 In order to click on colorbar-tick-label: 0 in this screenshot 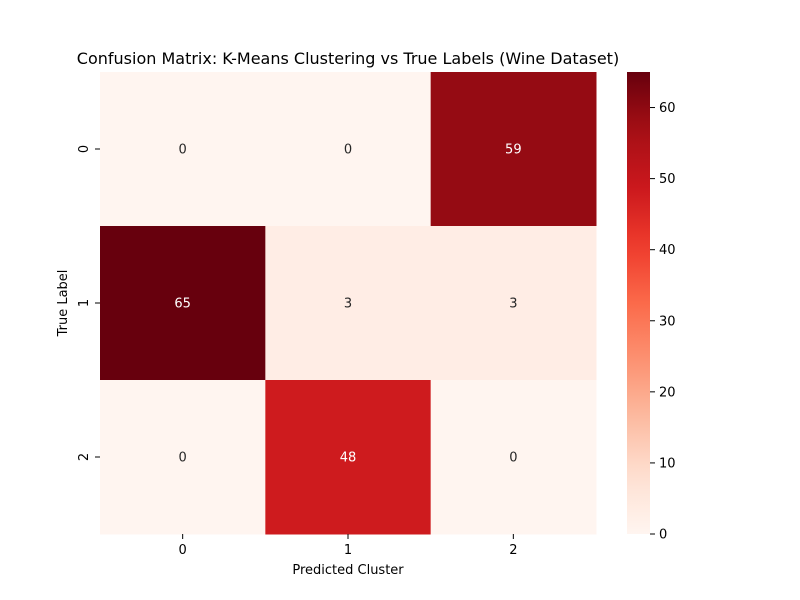, I will do `click(663, 535)`.